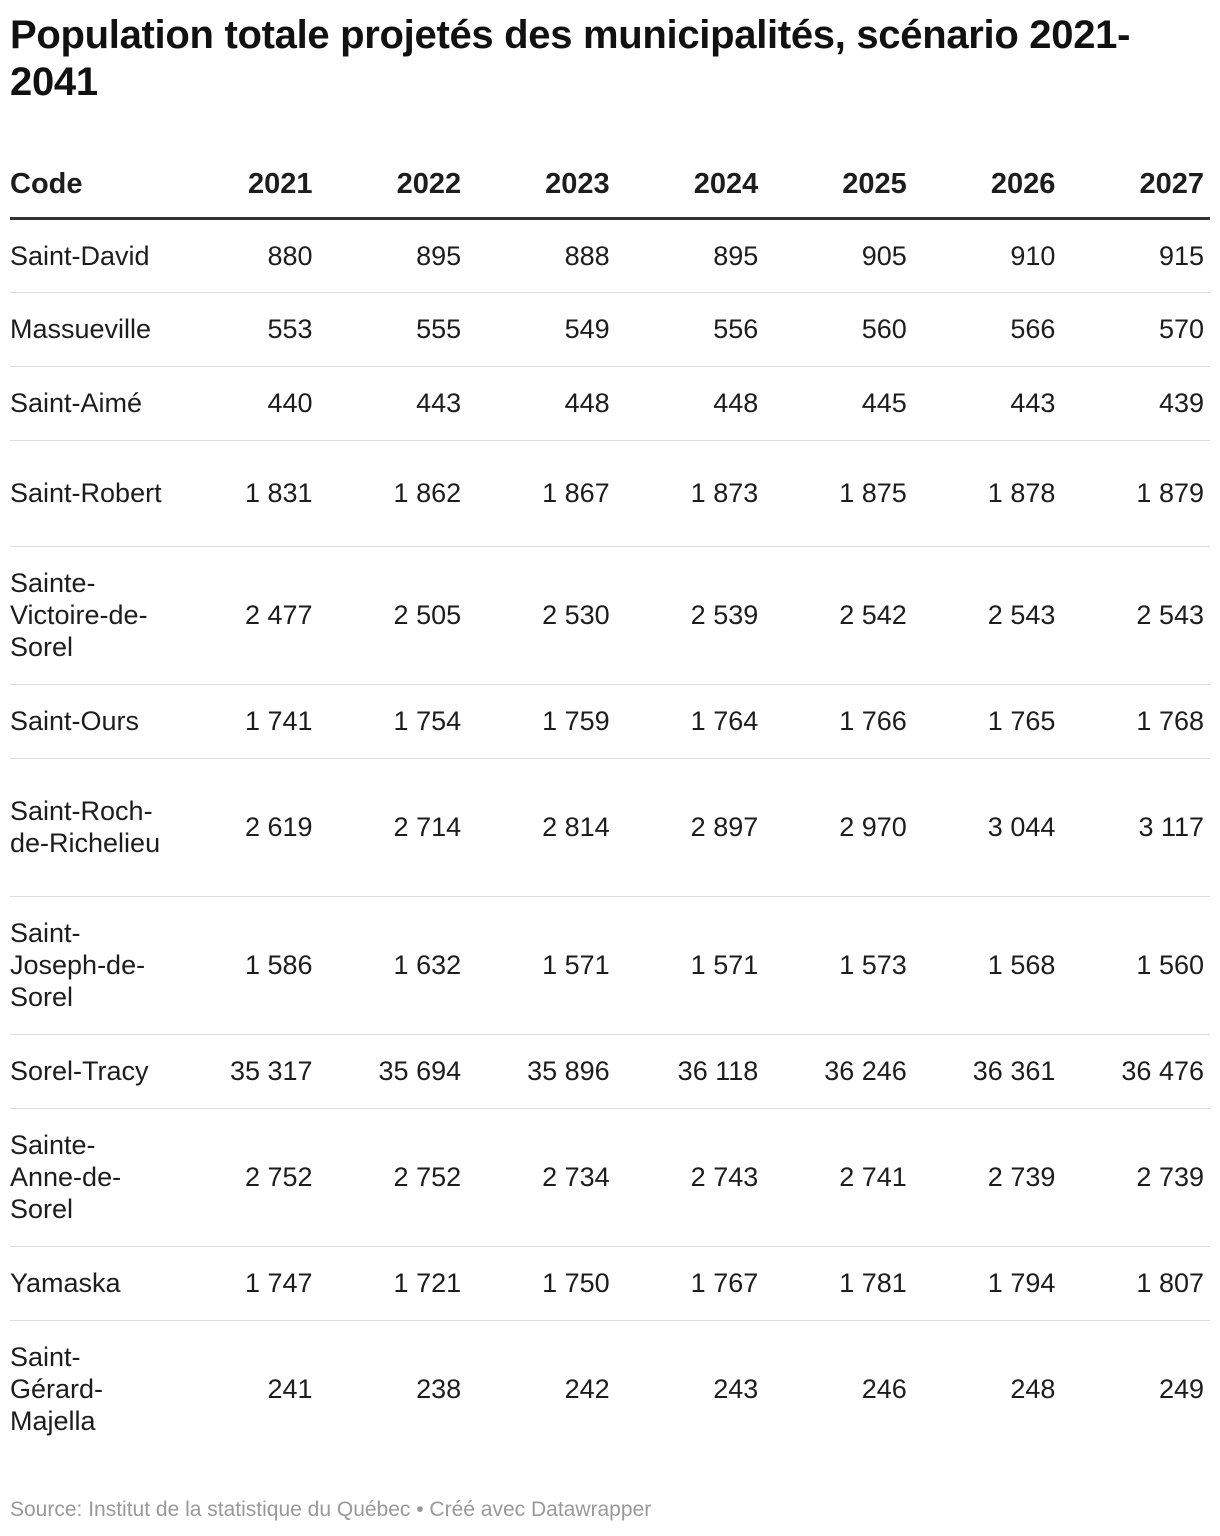 The image size is (1220, 1536). I want to click on population-value: 2 814, so click(541, 827).